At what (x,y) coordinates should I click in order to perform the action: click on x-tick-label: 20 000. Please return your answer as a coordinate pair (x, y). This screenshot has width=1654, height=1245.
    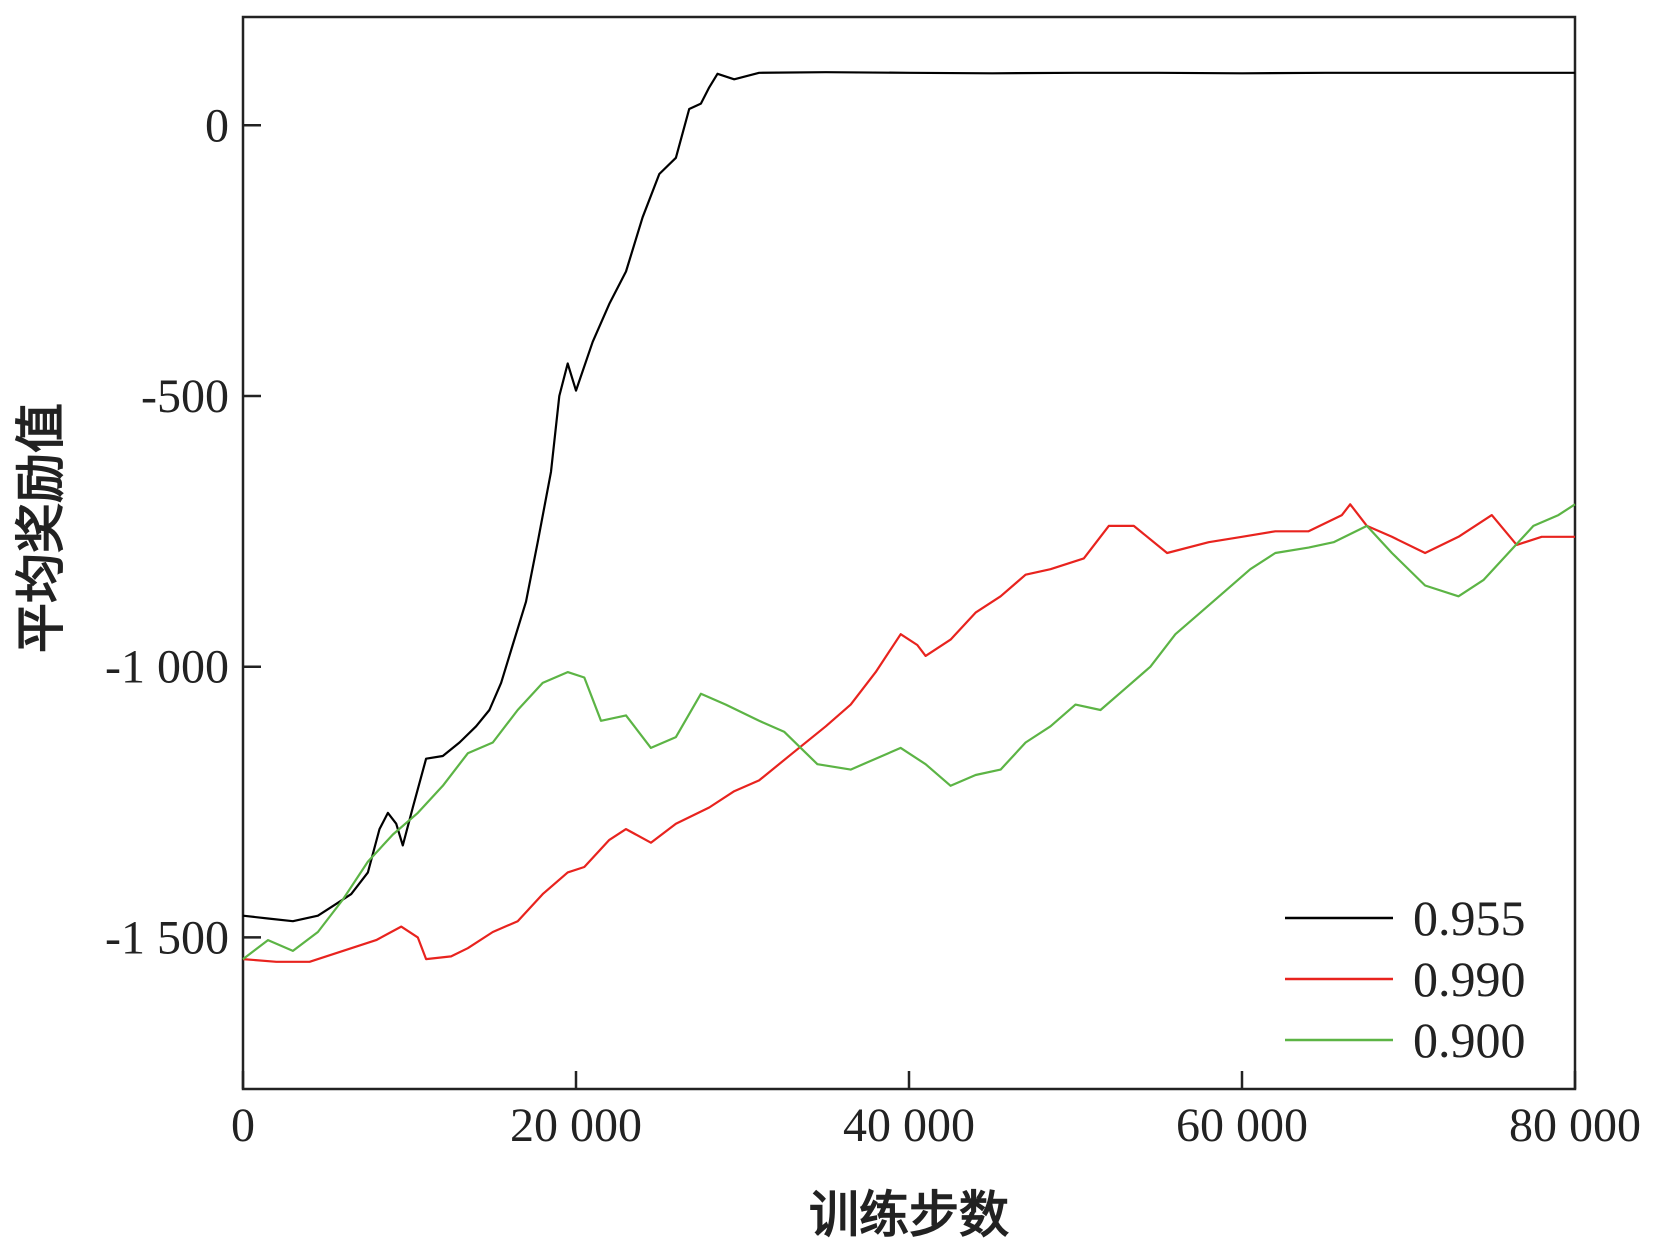
    Looking at the image, I should click on (576, 1125).